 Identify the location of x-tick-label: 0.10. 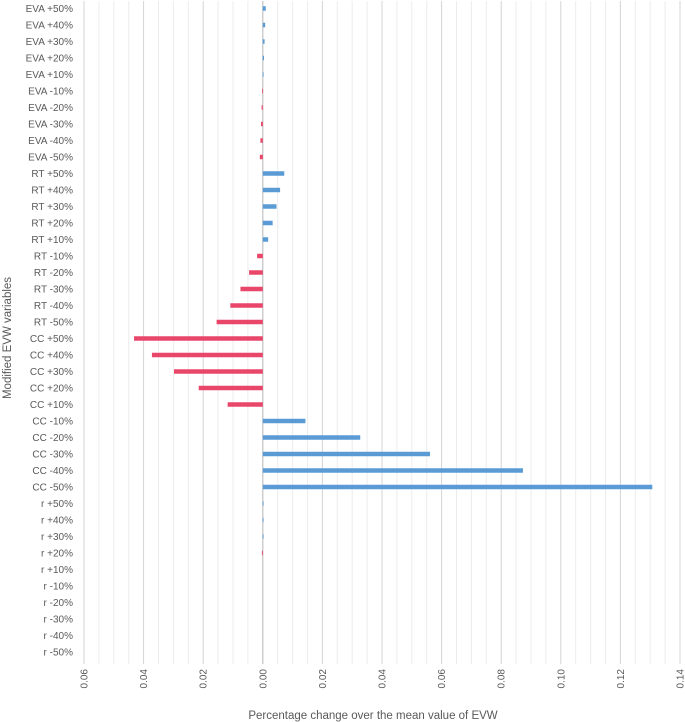
(561, 679).